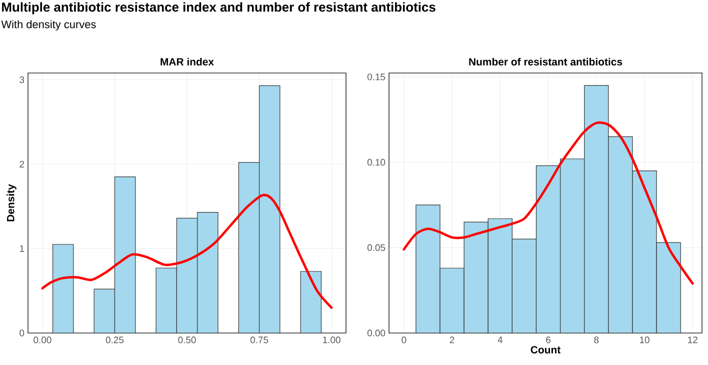  I want to click on y-tick-label: 0.15, so click(376, 77).